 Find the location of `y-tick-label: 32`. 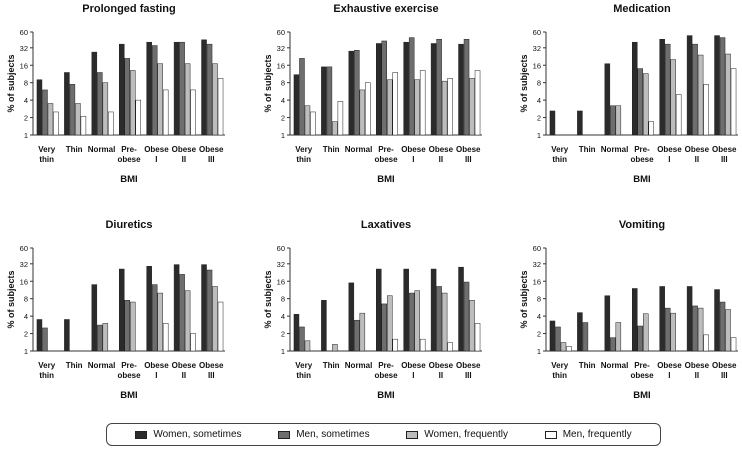

y-tick-label: 32 is located at coordinates (24, 264).